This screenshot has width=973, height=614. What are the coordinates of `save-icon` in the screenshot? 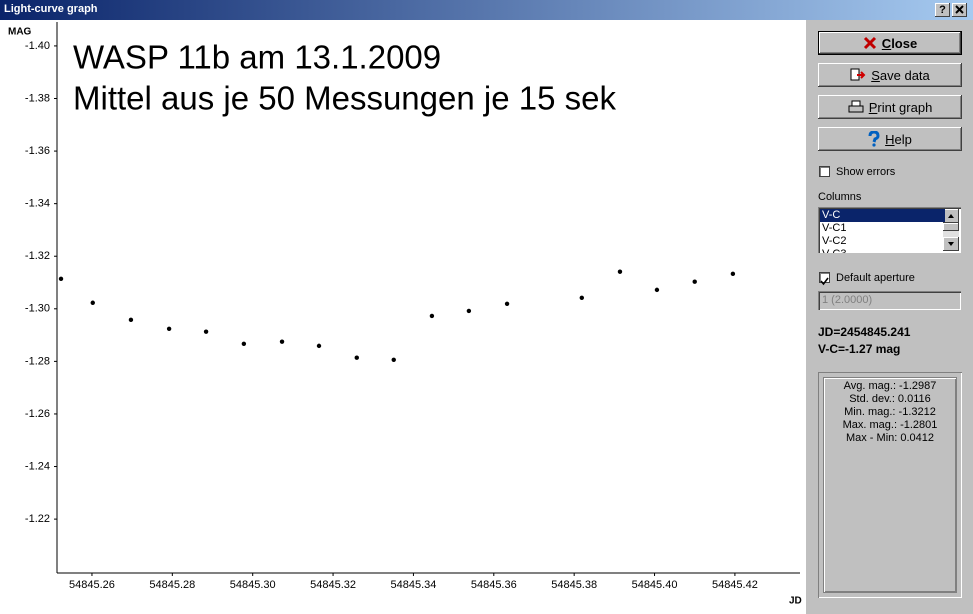 It's located at (858, 74).